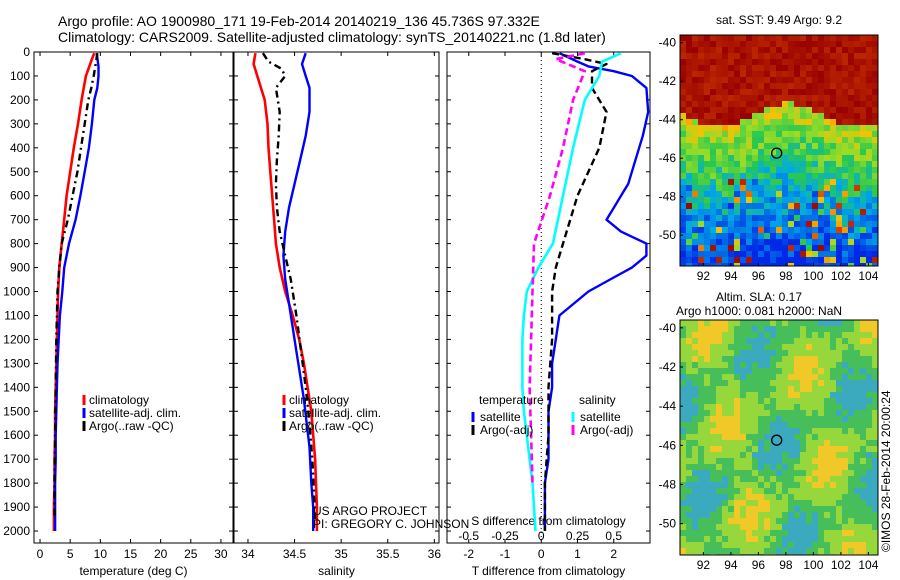 The width and height of the screenshot is (900, 580). I want to click on s-tick-label: -0.5, so click(468, 536).